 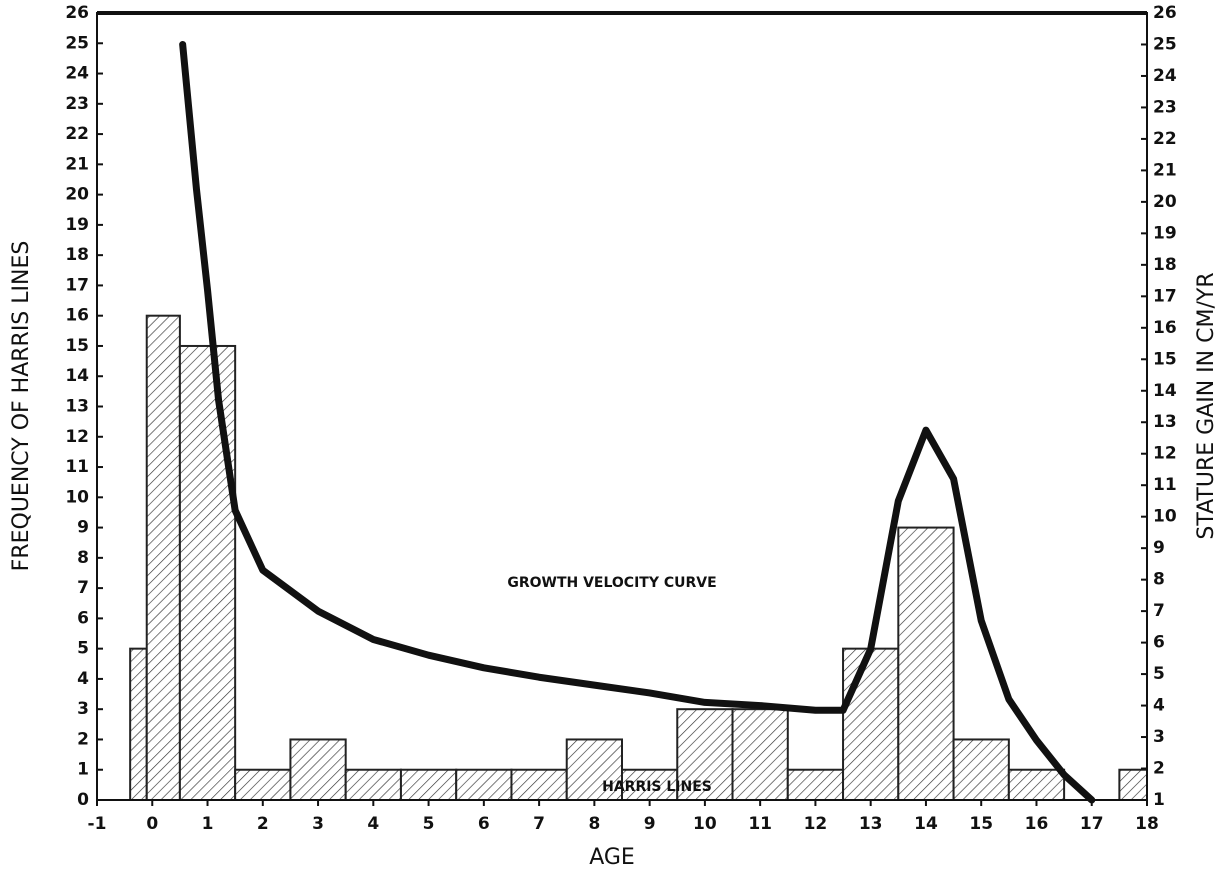 I want to click on x-tick-label: 10, so click(x=705, y=824).